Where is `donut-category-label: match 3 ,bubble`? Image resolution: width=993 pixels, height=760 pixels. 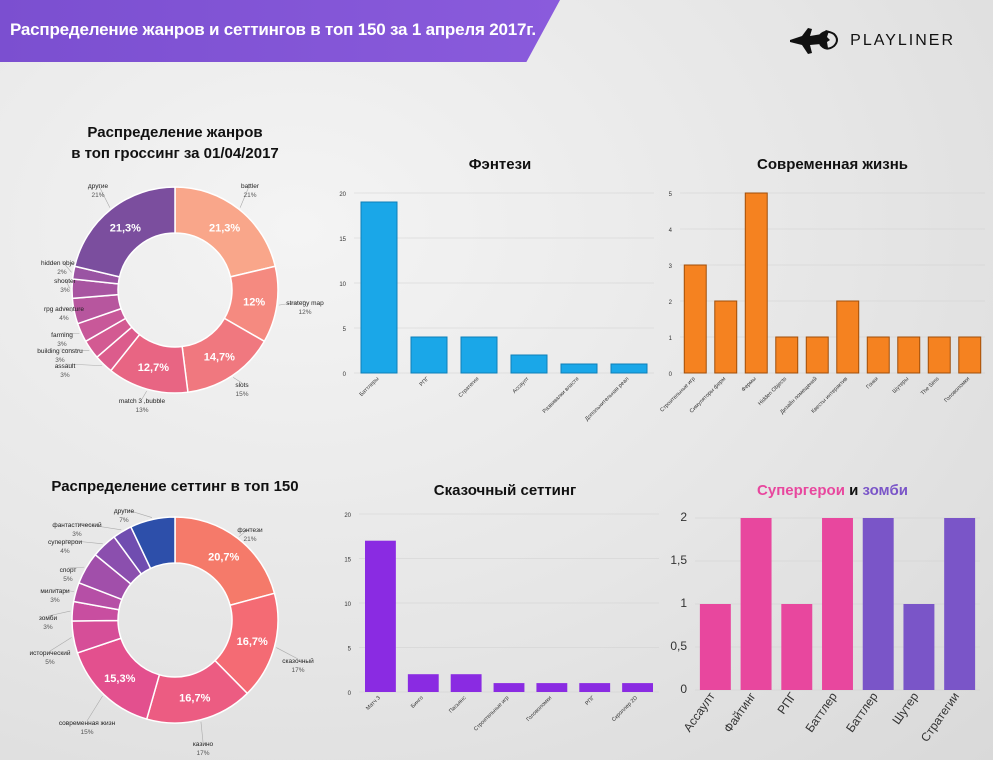
donut-category-label: match 3 ,bubble is located at coordinates (142, 401).